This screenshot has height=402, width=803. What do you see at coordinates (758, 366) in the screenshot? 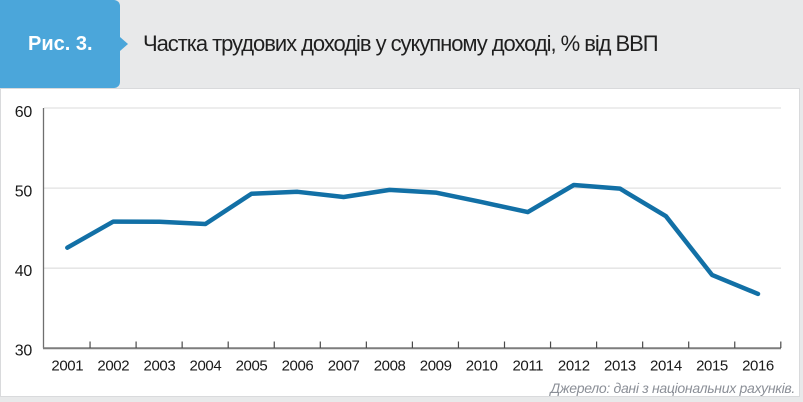
I see `svg-text: 2016` at bounding box center [758, 366].